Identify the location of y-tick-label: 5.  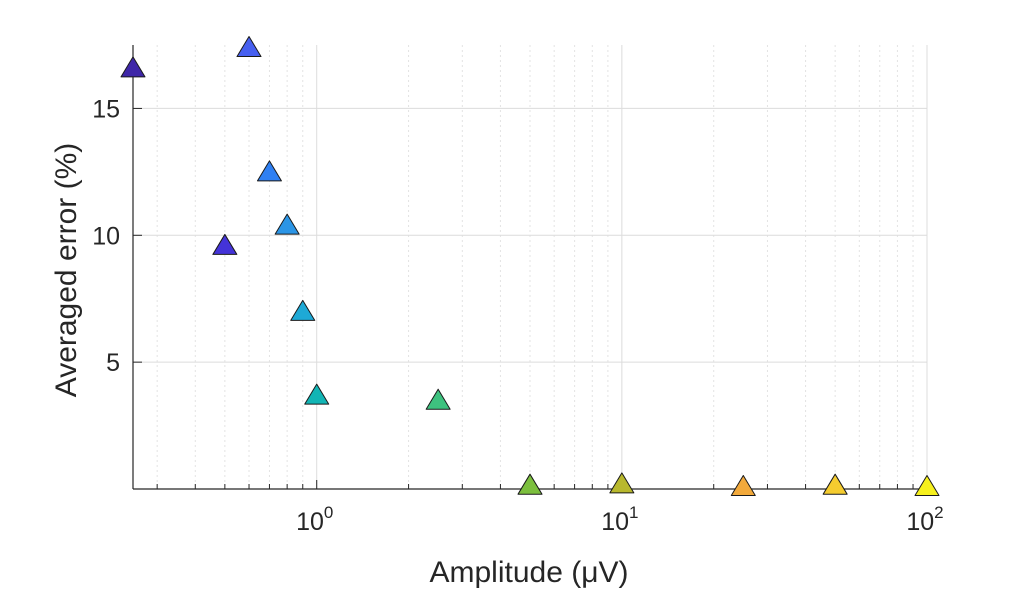
(113, 363).